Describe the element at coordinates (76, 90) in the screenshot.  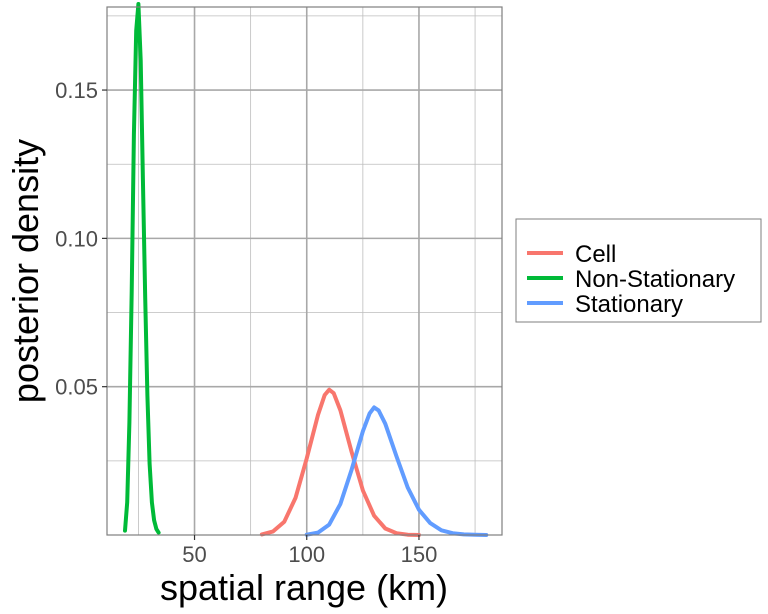
I see `y-tick-label: 0.15` at that location.